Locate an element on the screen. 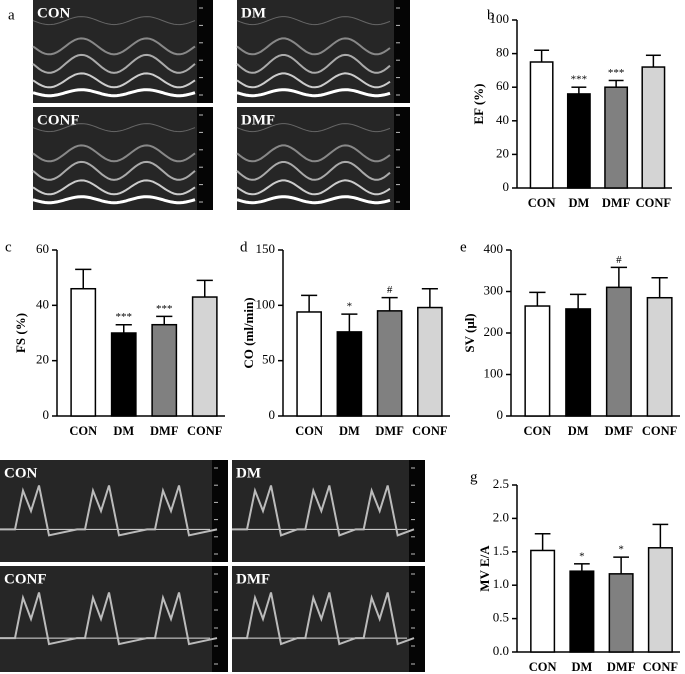  panel-letter: g is located at coordinates (474, 477).